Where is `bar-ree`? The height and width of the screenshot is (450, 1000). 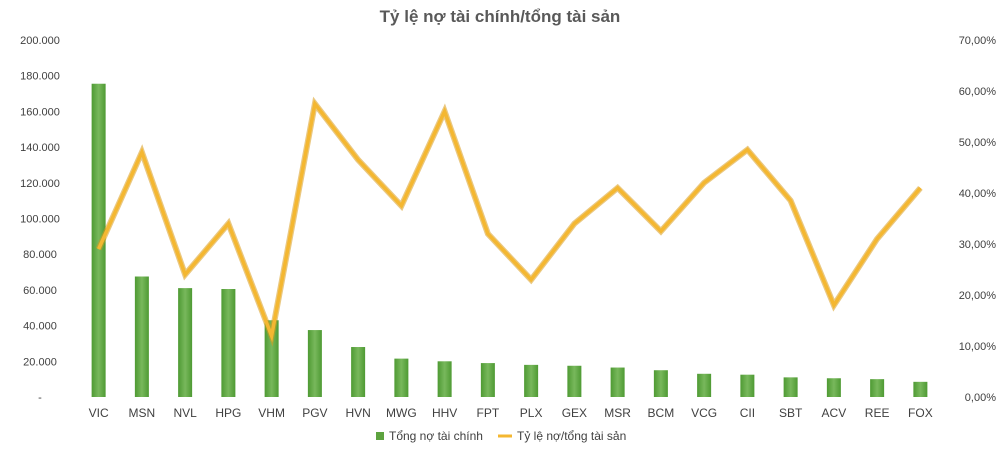 bar-ree is located at coordinates (877, 388).